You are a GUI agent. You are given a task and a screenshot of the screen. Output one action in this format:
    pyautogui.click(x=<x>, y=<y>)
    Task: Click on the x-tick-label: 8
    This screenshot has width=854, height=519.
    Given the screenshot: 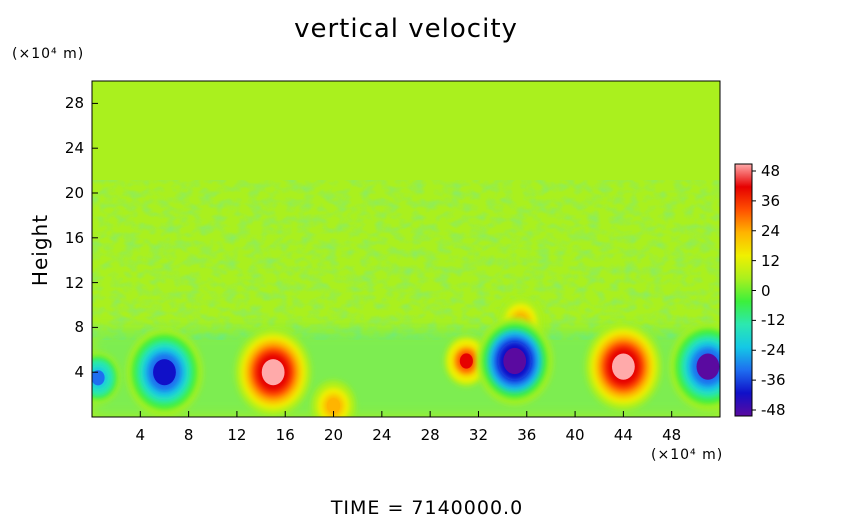 What is the action you would take?
    pyautogui.click(x=188, y=435)
    